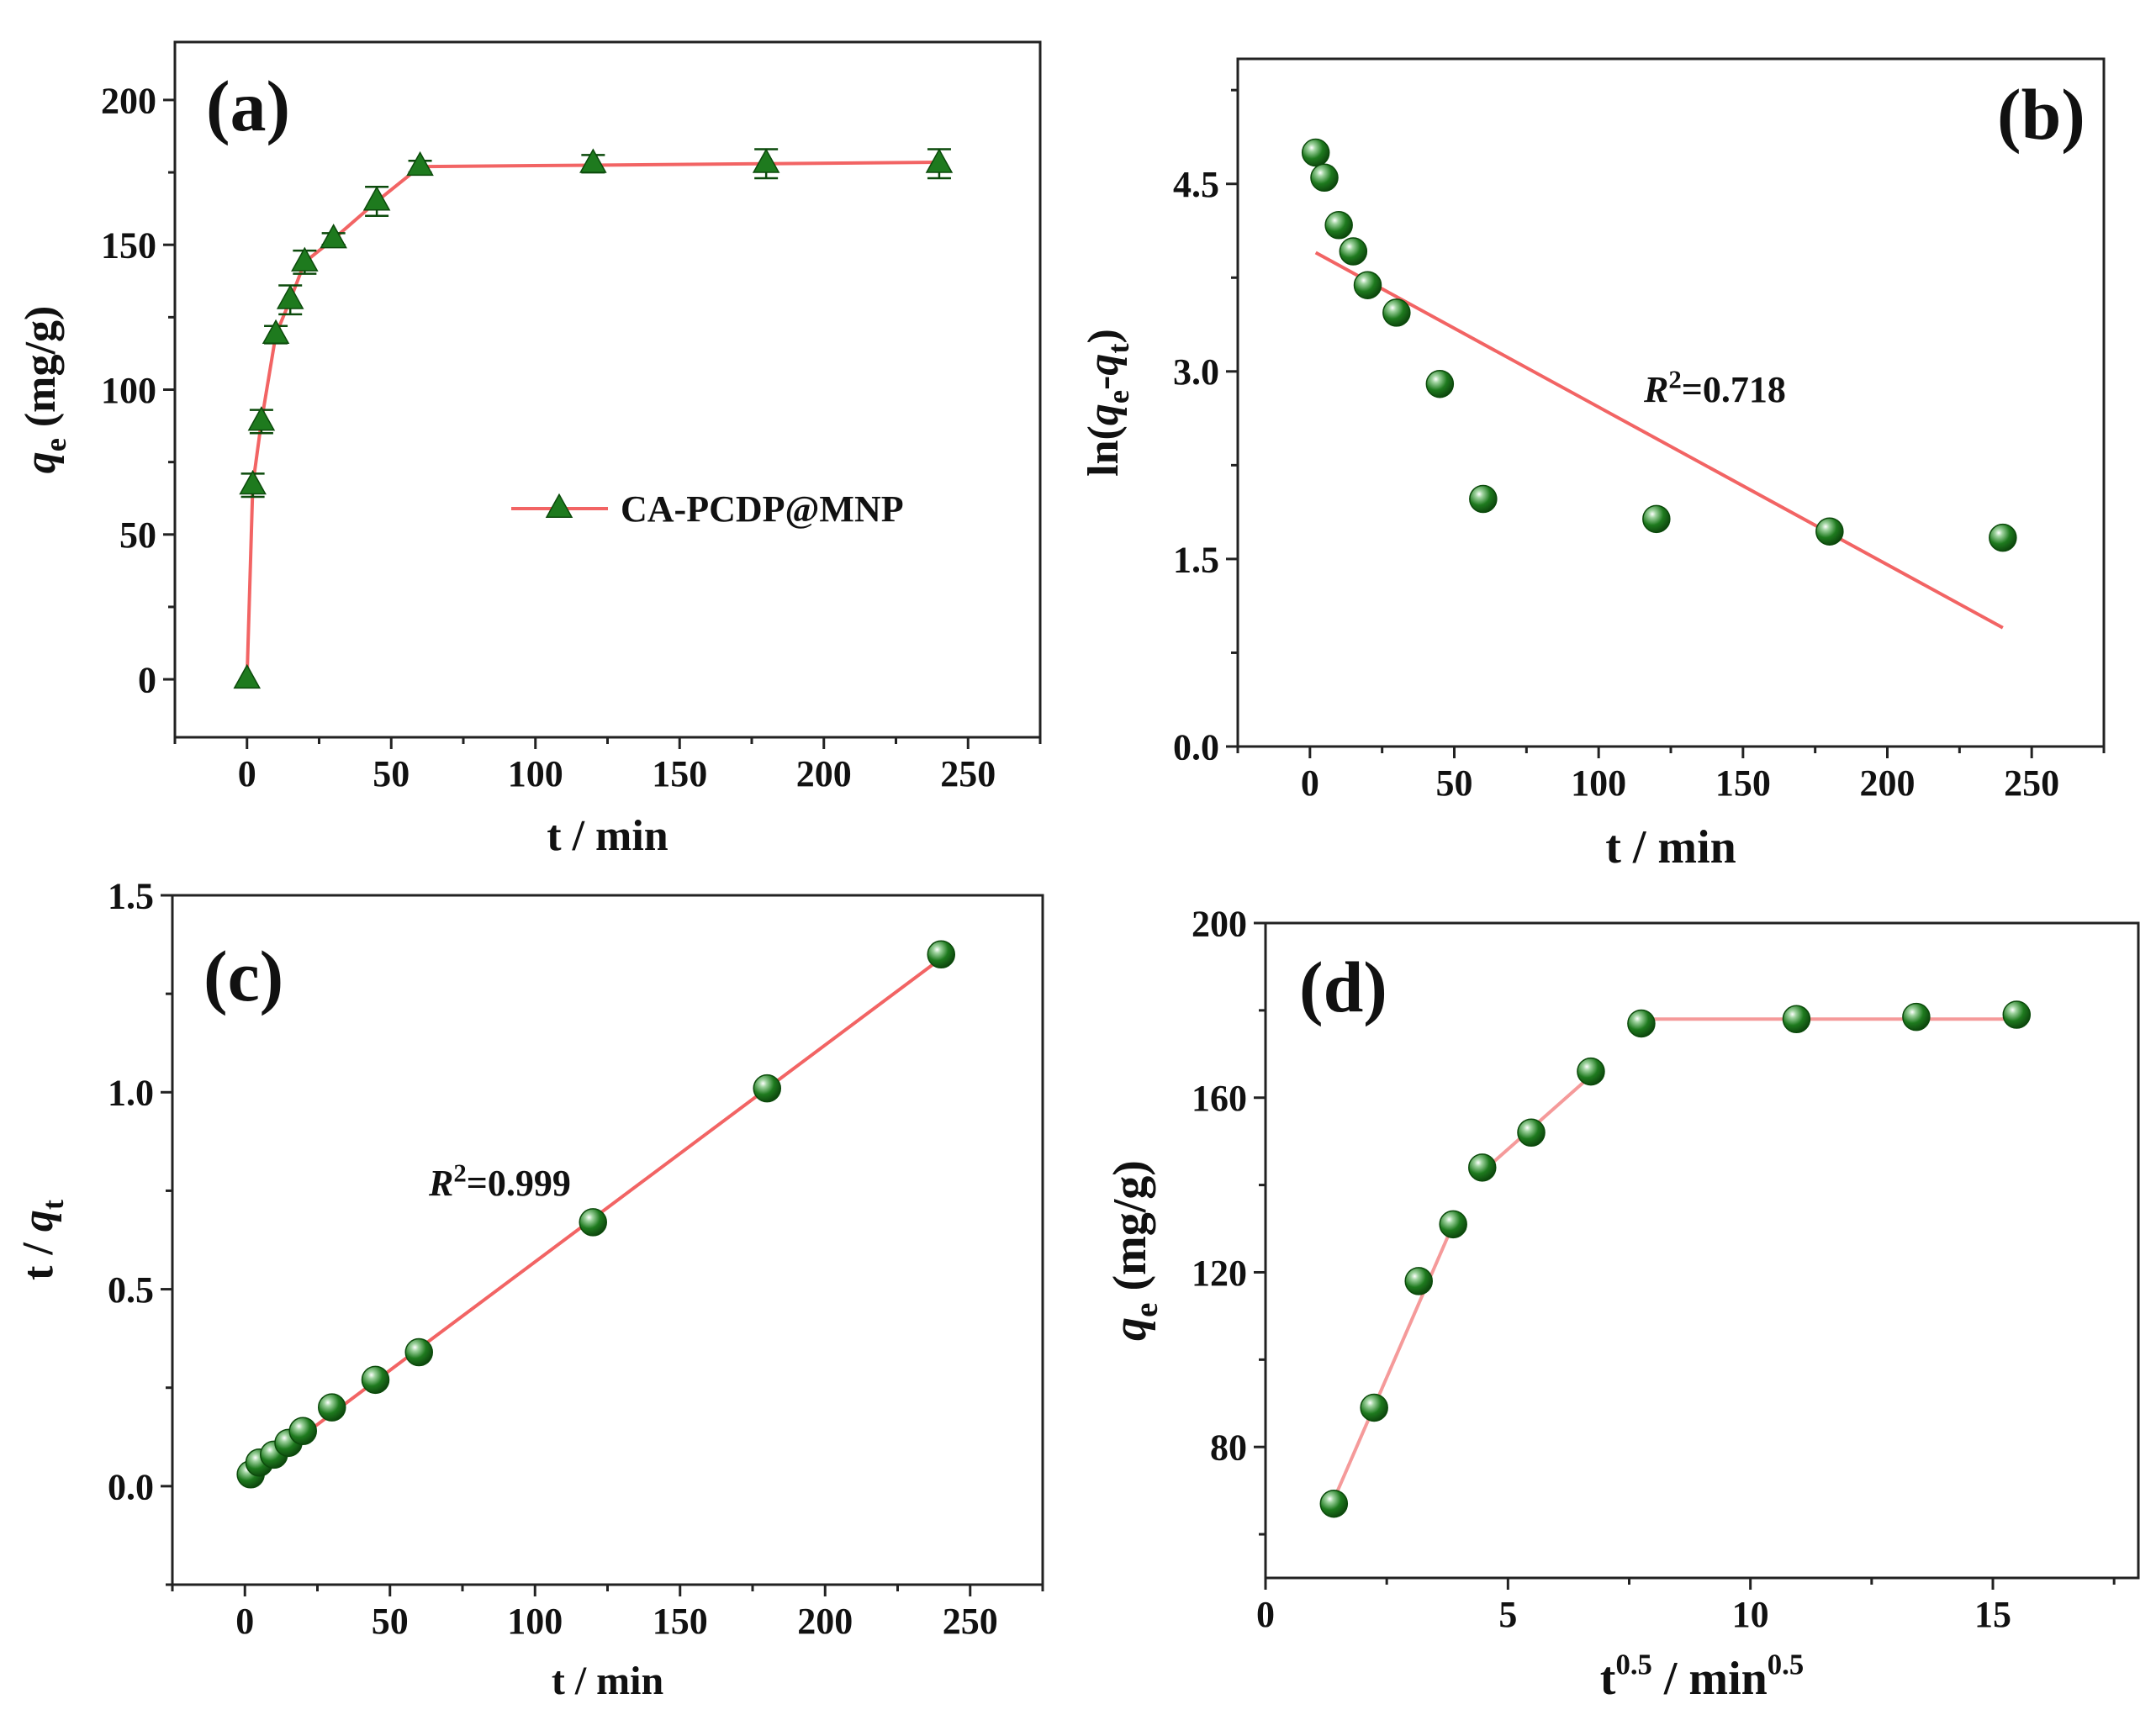  I want to click on x-tick-label: 15, so click(1992, 1615).